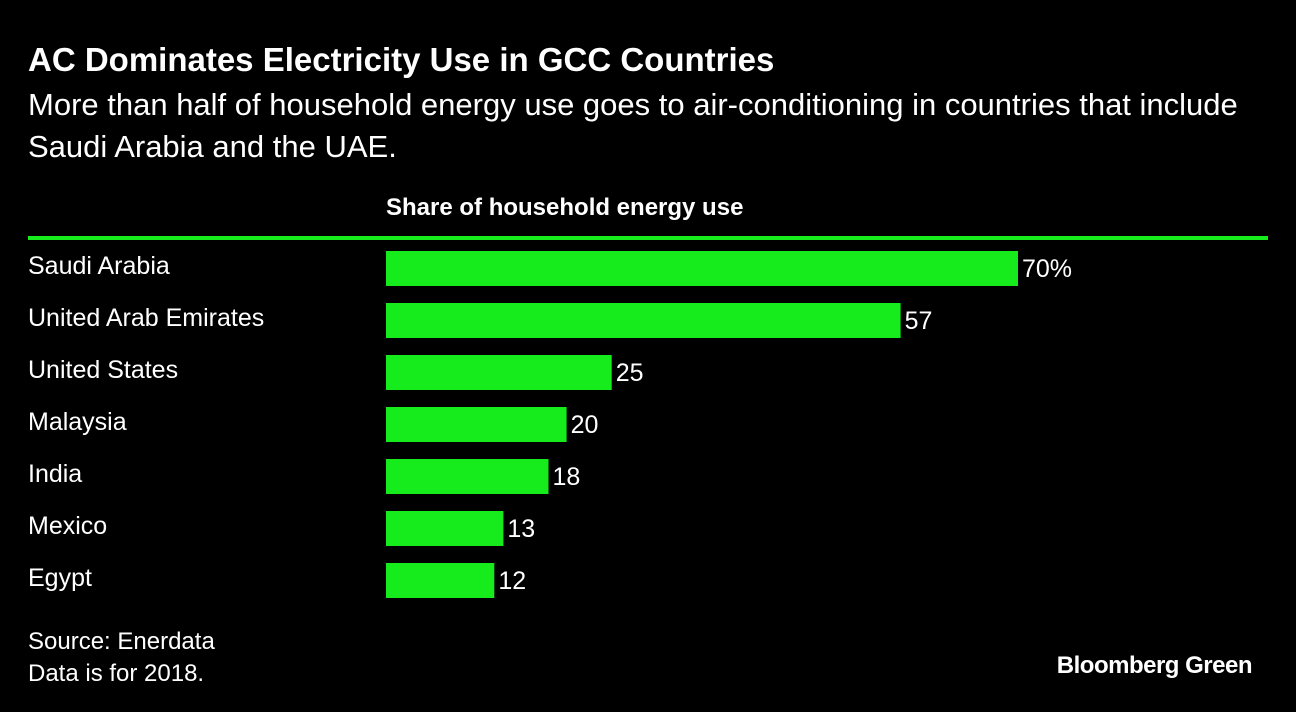 This screenshot has width=1296, height=712. What do you see at coordinates (648, 238) in the screenshot?
I see `header-rule` at bounding box center [648, 238].